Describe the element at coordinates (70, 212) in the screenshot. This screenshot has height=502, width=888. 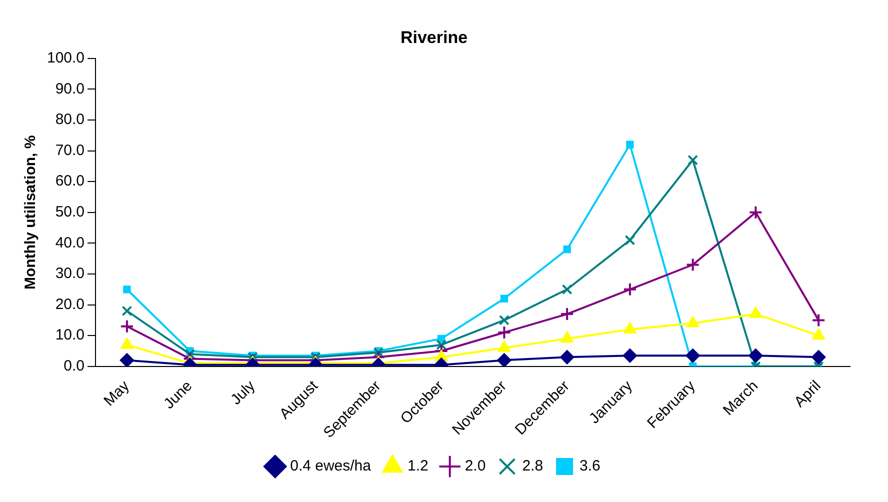
I see `y-tick-label: 50.0` at that location.